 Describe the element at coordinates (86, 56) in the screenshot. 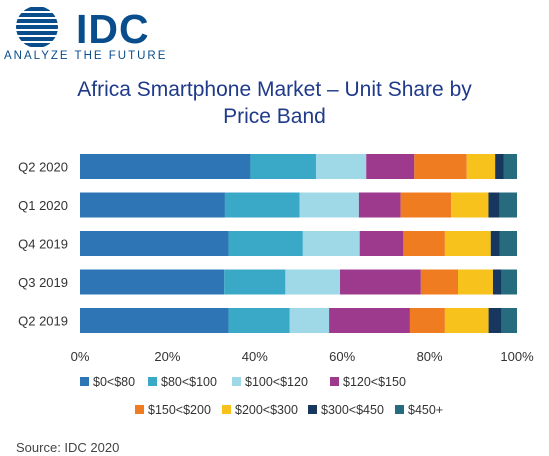

I see `logo-tagline: ANALYZE THE FUTURE` at that location.